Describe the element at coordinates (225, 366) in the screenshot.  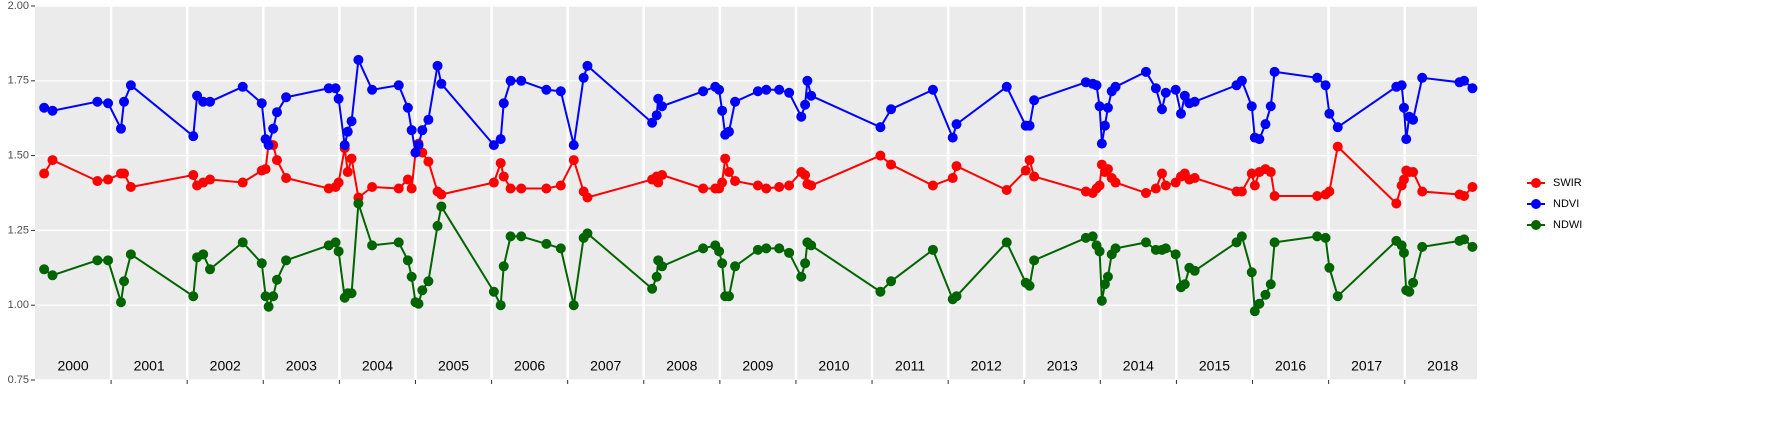
I see `year-label: 2002` at that location.